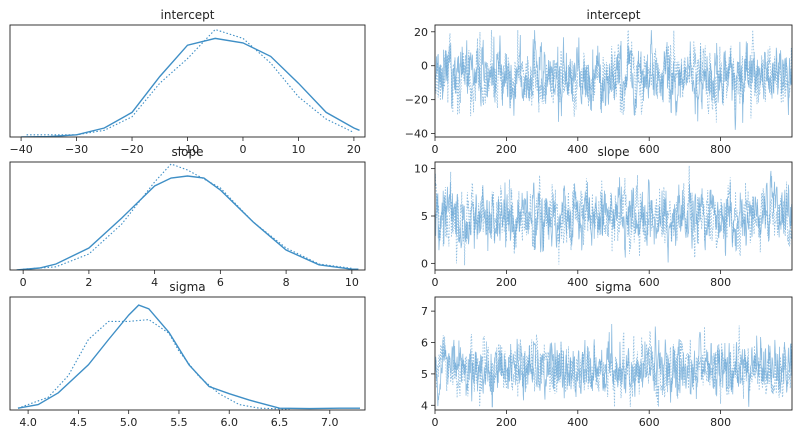 The image size is (800, 432). What do you see at coordinates (220, 282) in the screenshot?
I see `x-tick-label: 6` at bounding box center [220, 282].